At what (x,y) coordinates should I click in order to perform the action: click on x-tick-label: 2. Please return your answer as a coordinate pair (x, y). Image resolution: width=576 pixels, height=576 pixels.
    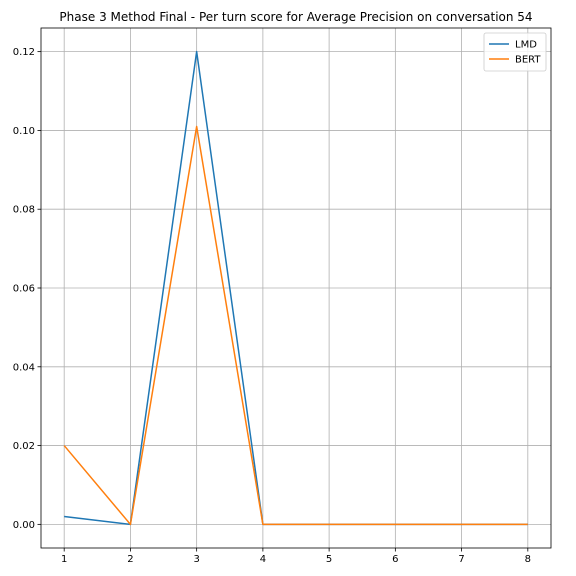
    Looking at the image, I should click on (130, 559).